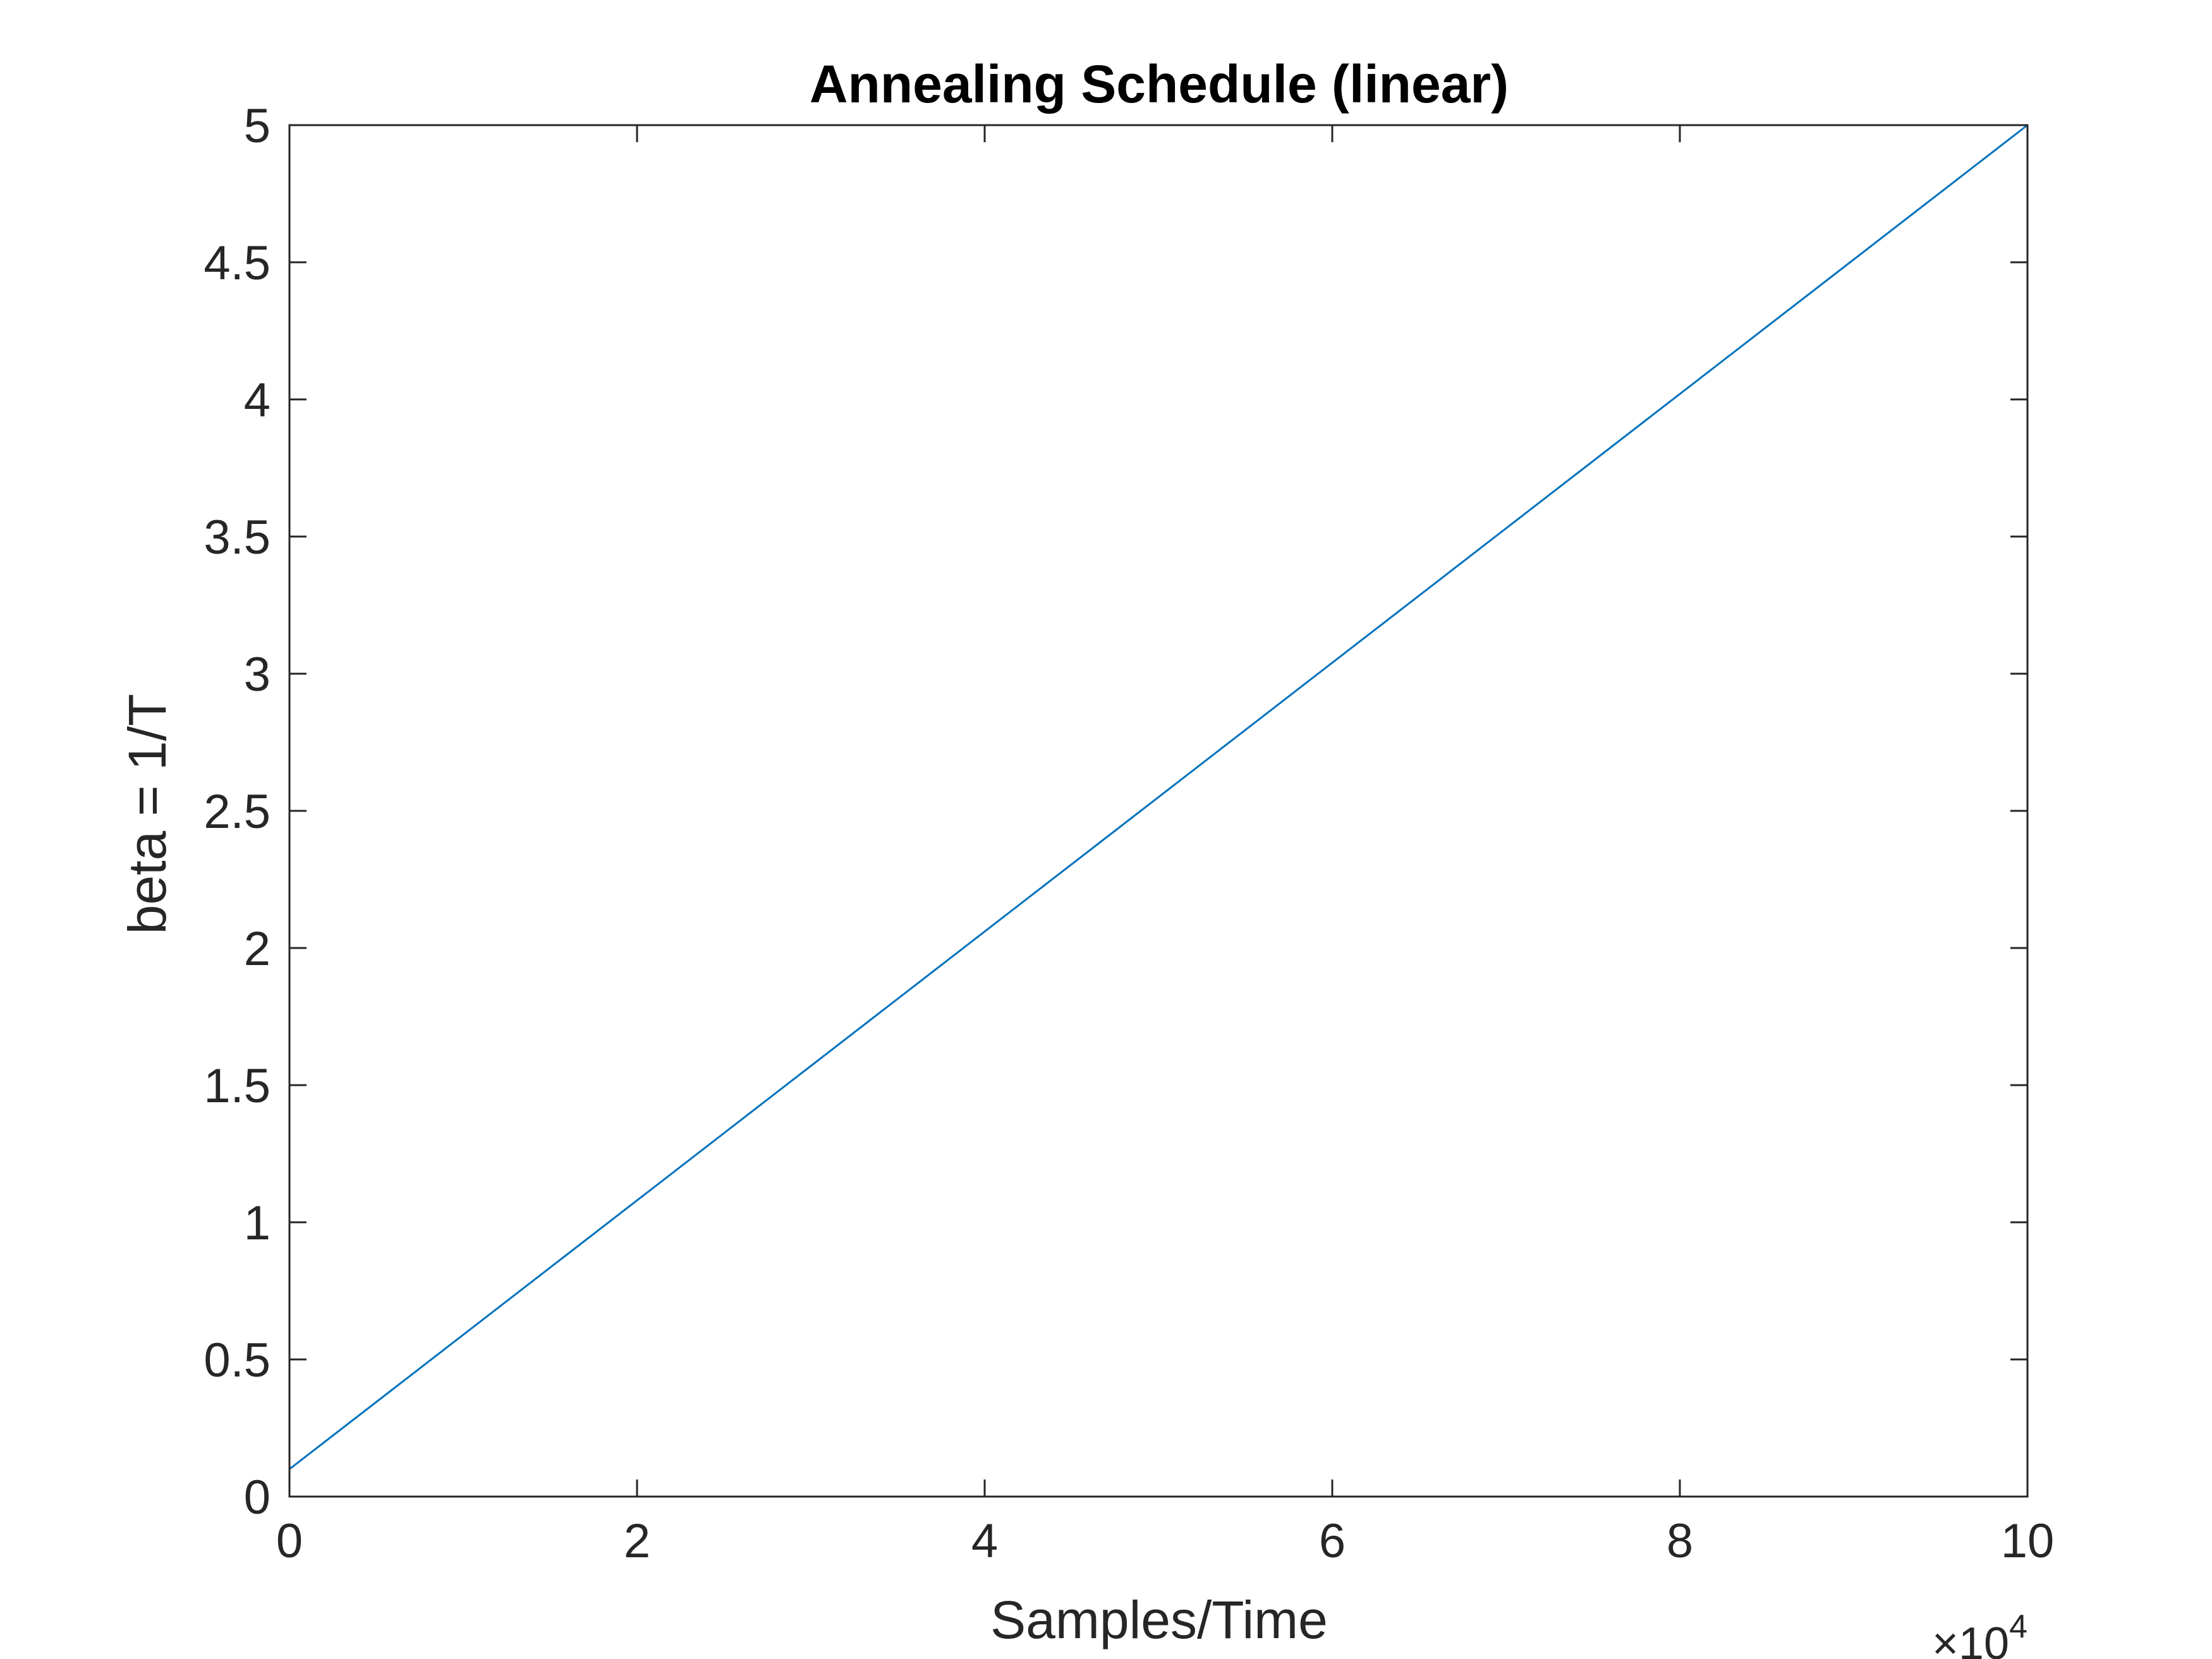 The image size is (2212, 1659). Describe the element at coordinates (257, 1223) in the screenshot. I see `y-tick-label: 1` at that location.